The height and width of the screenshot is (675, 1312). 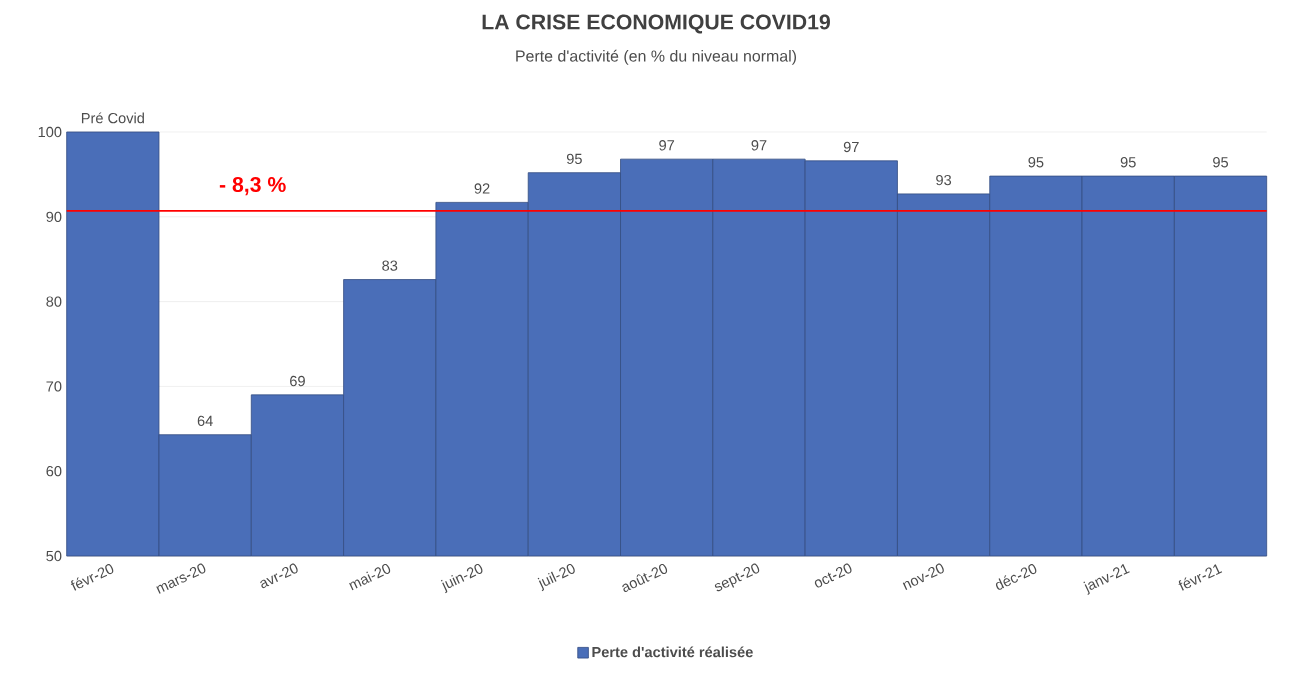 I want to click on y-tick-label: 90, so click(x=54, y=217).